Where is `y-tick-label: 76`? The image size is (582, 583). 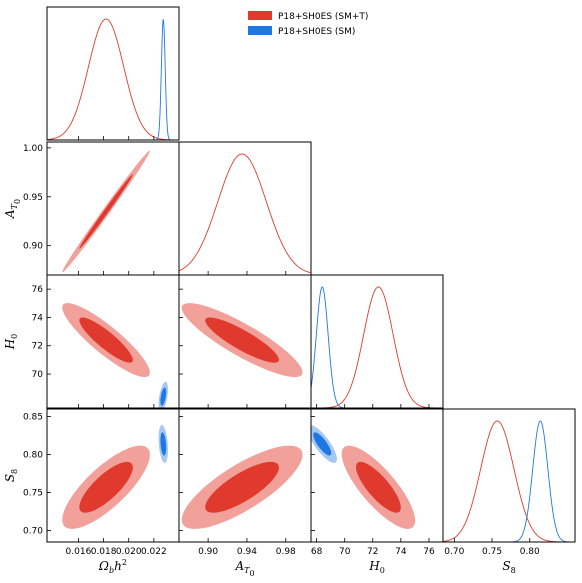
y-tick-label: 76 is located at coordinates (38, 290).